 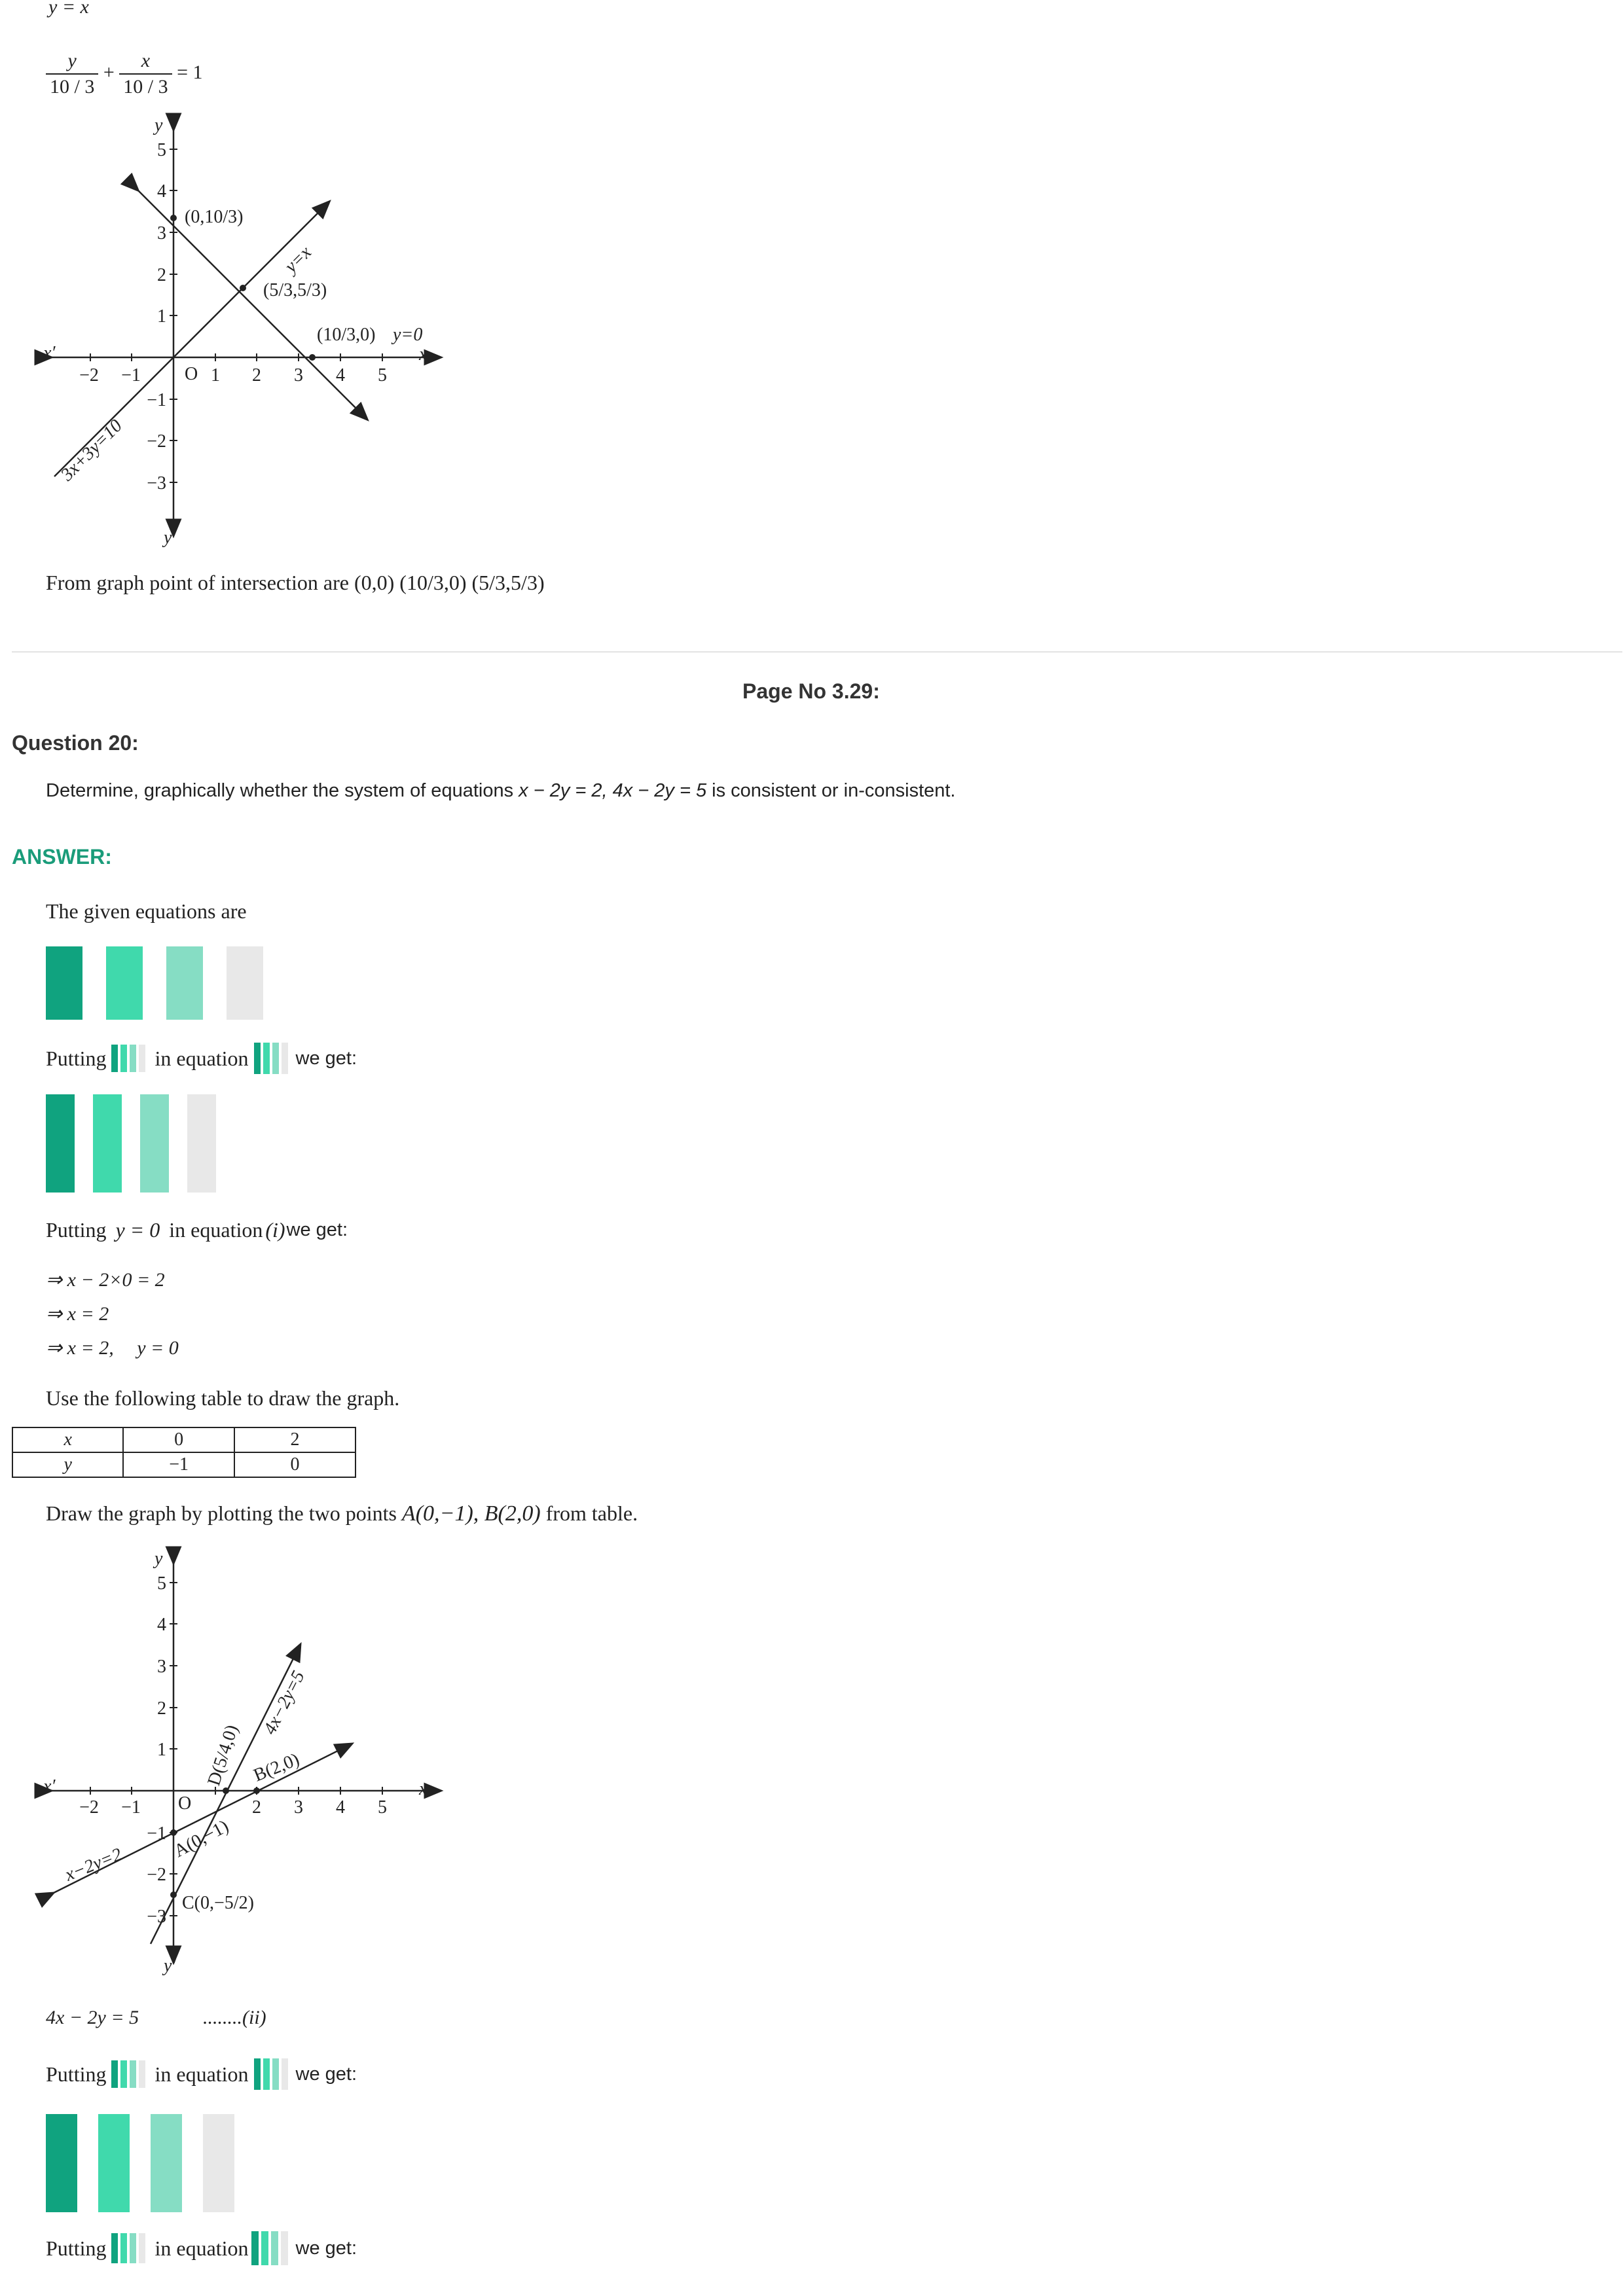 What do you see at coordinates (276, 1768) in the screenshot?
I see `label-point-B: B(2,0)` at bounding box center [276, 1768].